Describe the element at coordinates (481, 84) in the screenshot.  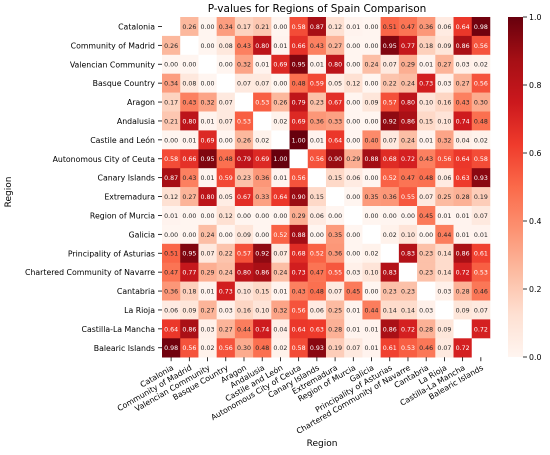
I see `cell-value-label: 0.56` at that location.